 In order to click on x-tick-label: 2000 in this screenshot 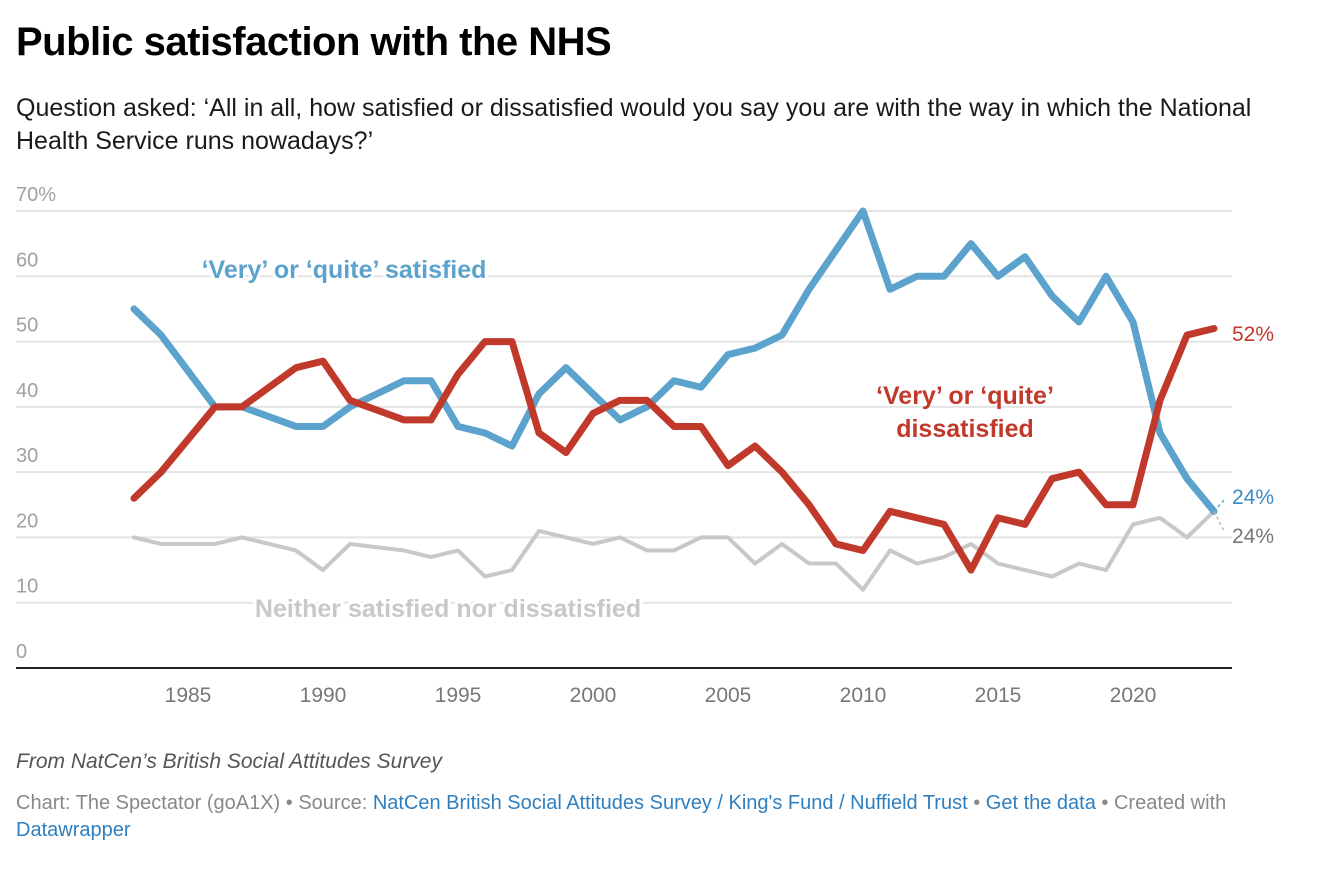, I will do `click(593, 695)`.